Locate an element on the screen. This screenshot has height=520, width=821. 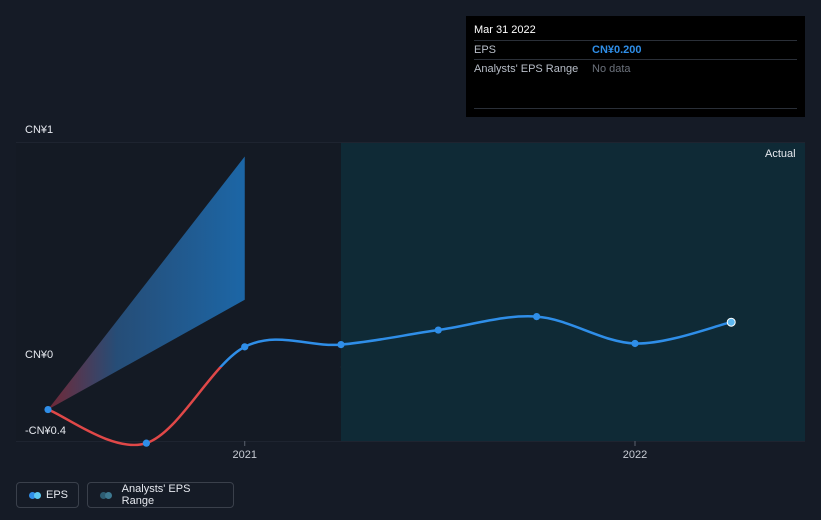
tooltip-eps-value: CN¥0.200 is located at coordinates (617, 50).